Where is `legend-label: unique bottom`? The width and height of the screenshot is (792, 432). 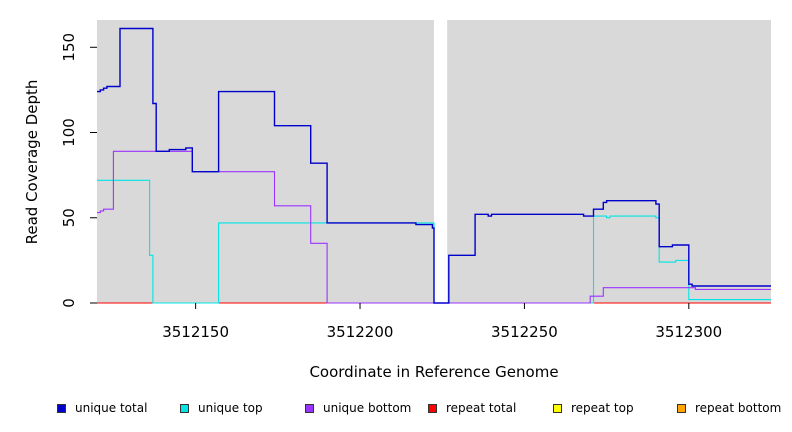
legend-label: unique bottom is located at coordinates (367, 408).